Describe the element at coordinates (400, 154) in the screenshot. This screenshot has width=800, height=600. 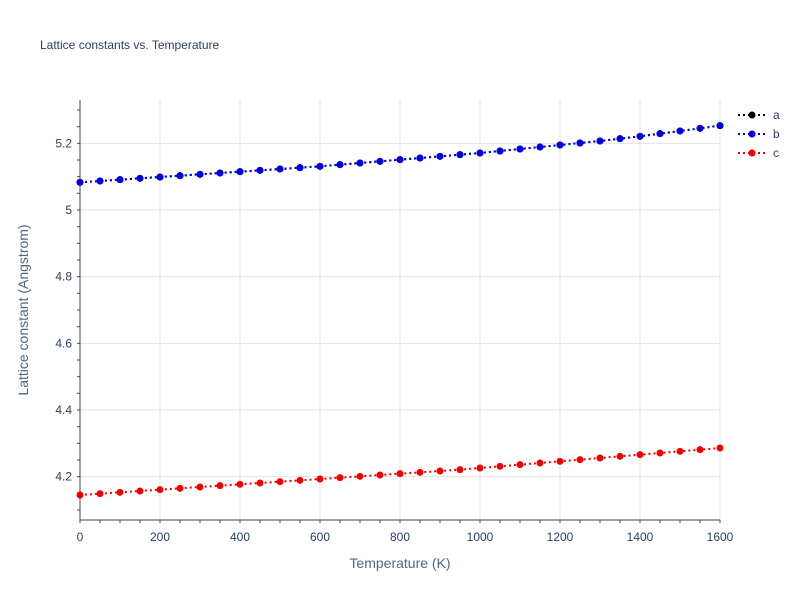
I see `series-b` at that location.